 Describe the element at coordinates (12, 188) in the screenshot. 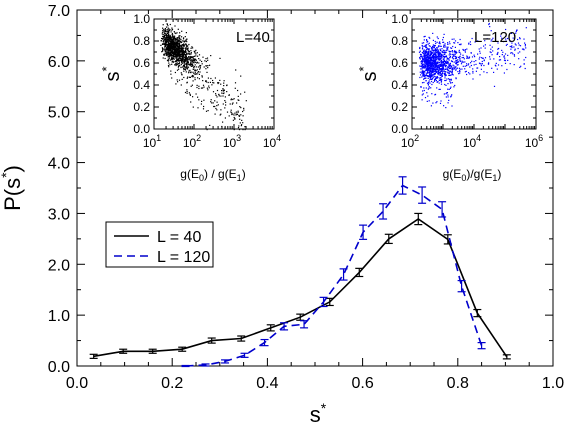

I see `y-axis-label: P(s*)` at that location.